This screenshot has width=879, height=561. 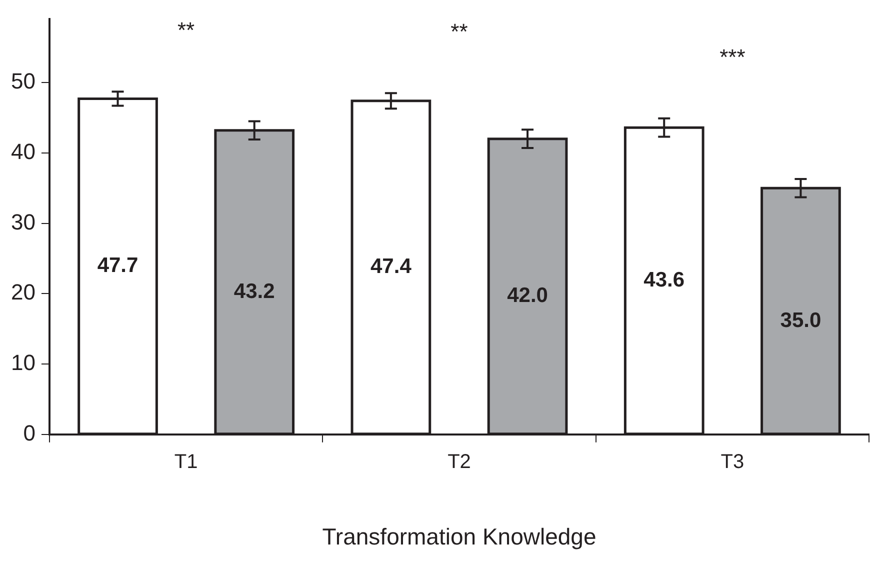 I want to click on data-label: 42.0, so click(x=527, y=296).